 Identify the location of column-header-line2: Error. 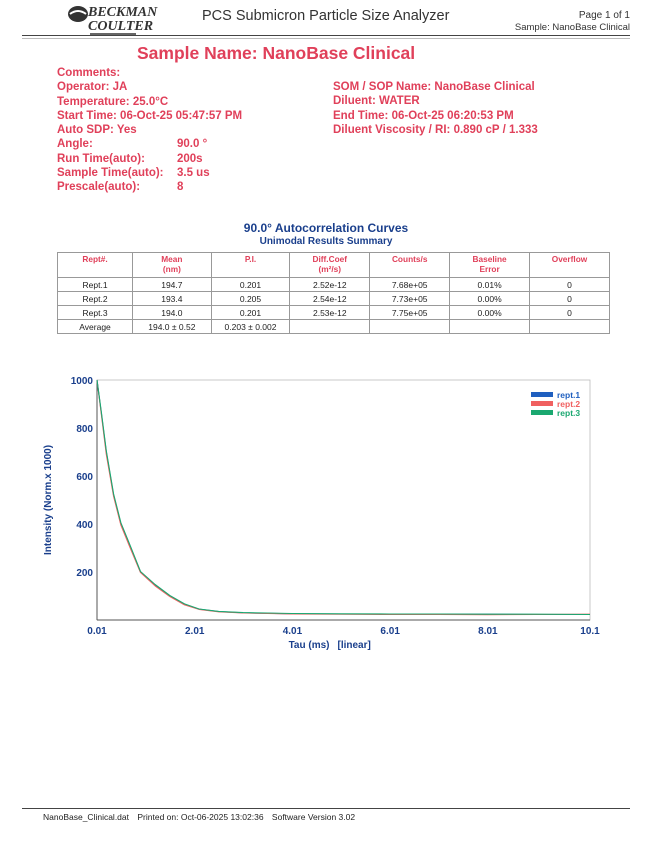
(489, 269).